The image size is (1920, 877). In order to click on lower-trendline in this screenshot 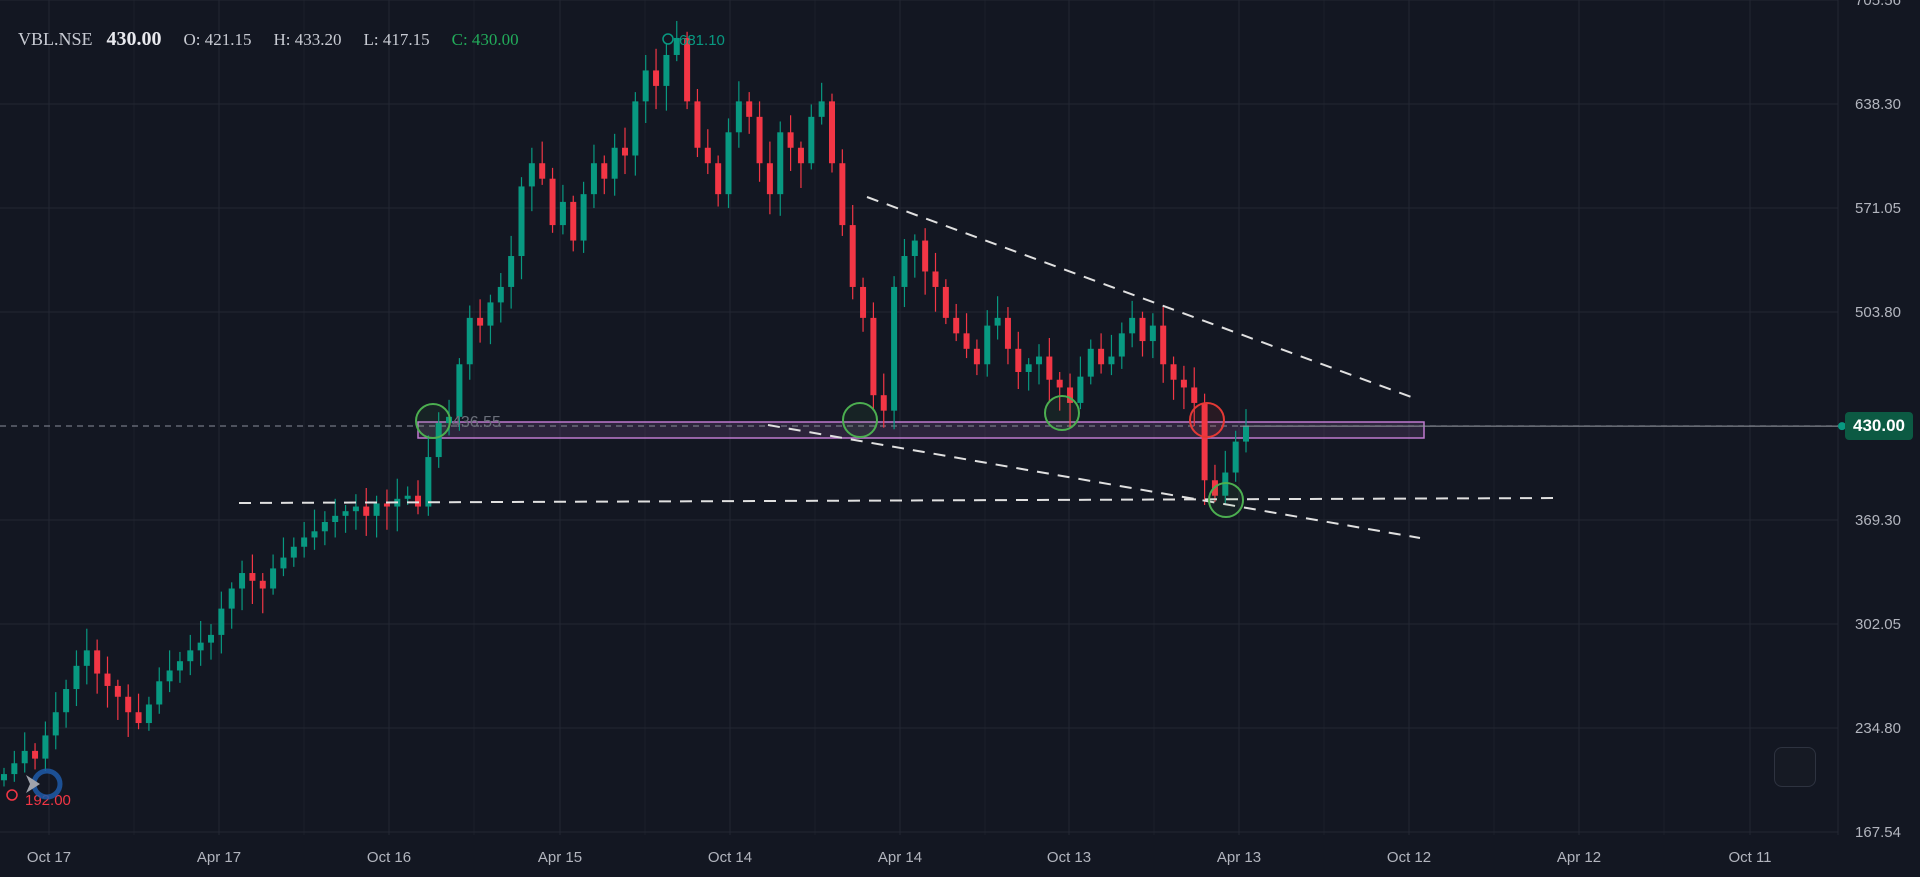, I will do `click(1094, 481)`.